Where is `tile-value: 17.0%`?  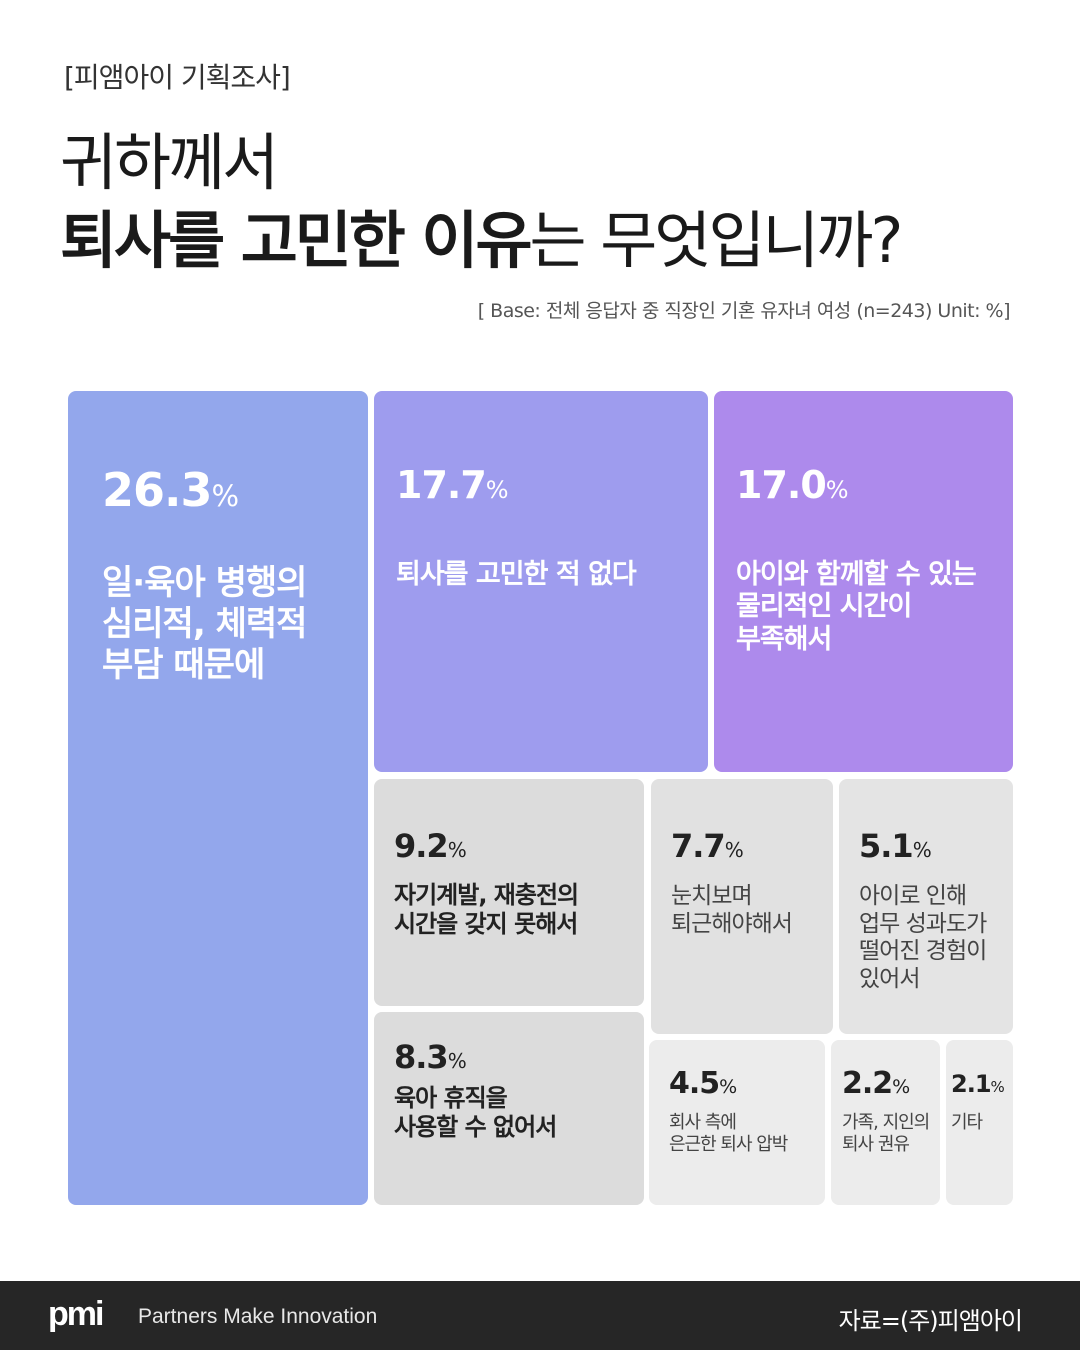 tile-value: 17.0% is located at coordinates (792, 485).